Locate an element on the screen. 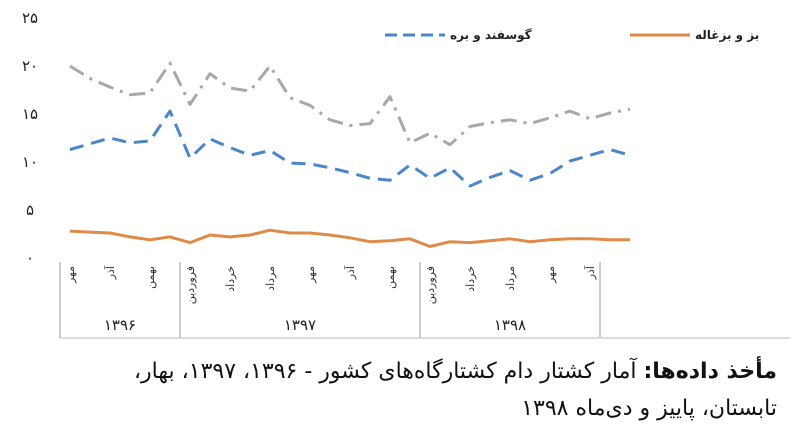 This screenshot has height=441, width=795. y-axis-ticks: ۰ ۵ ۱۰ ۱۵ ۲۰ ۲۵ is located at coordinates (30, 138).